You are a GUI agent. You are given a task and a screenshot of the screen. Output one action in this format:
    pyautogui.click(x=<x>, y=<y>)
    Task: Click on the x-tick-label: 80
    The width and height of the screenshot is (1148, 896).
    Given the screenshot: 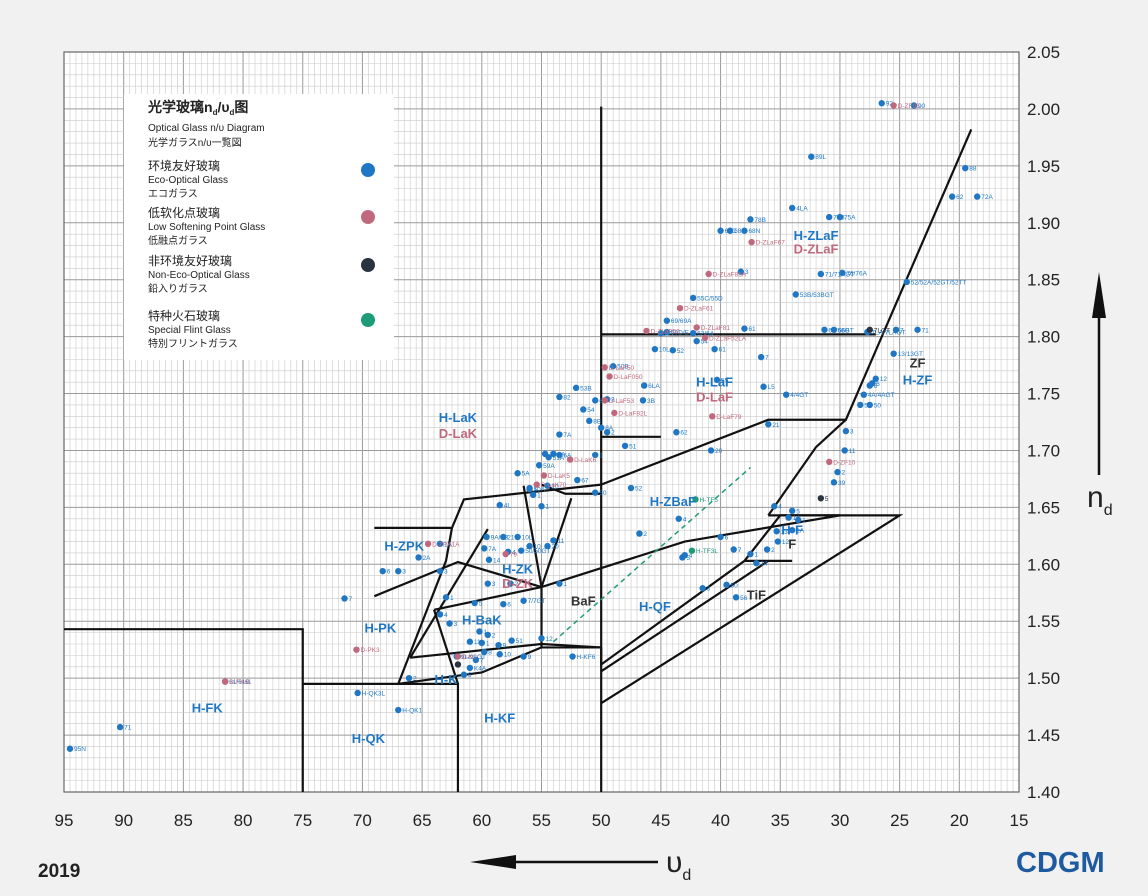 What is the action you would take?
    pyautogui.click(x=243, y=820)
    